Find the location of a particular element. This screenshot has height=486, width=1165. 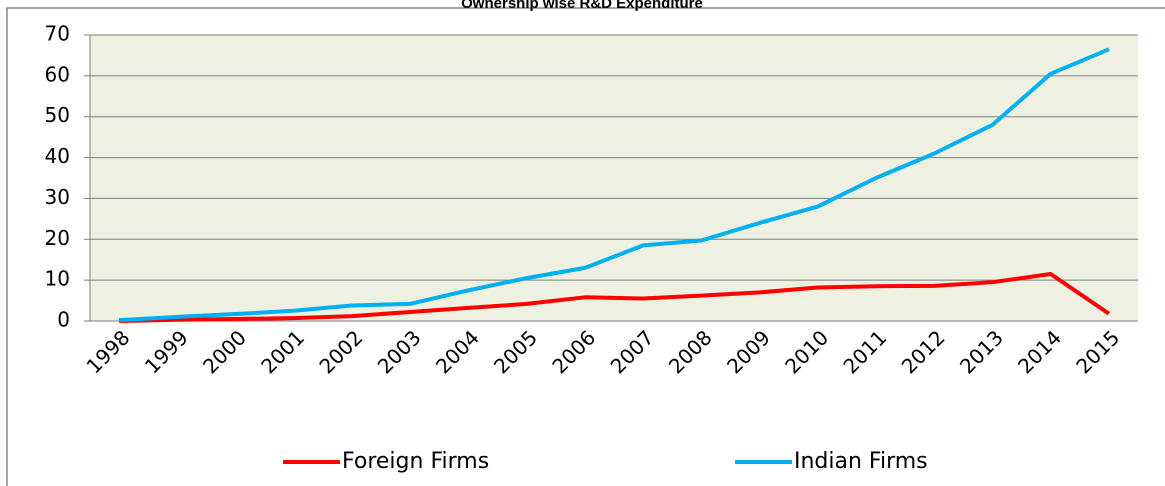

y-tick-label: 50 is located at coordinates (57, 115).